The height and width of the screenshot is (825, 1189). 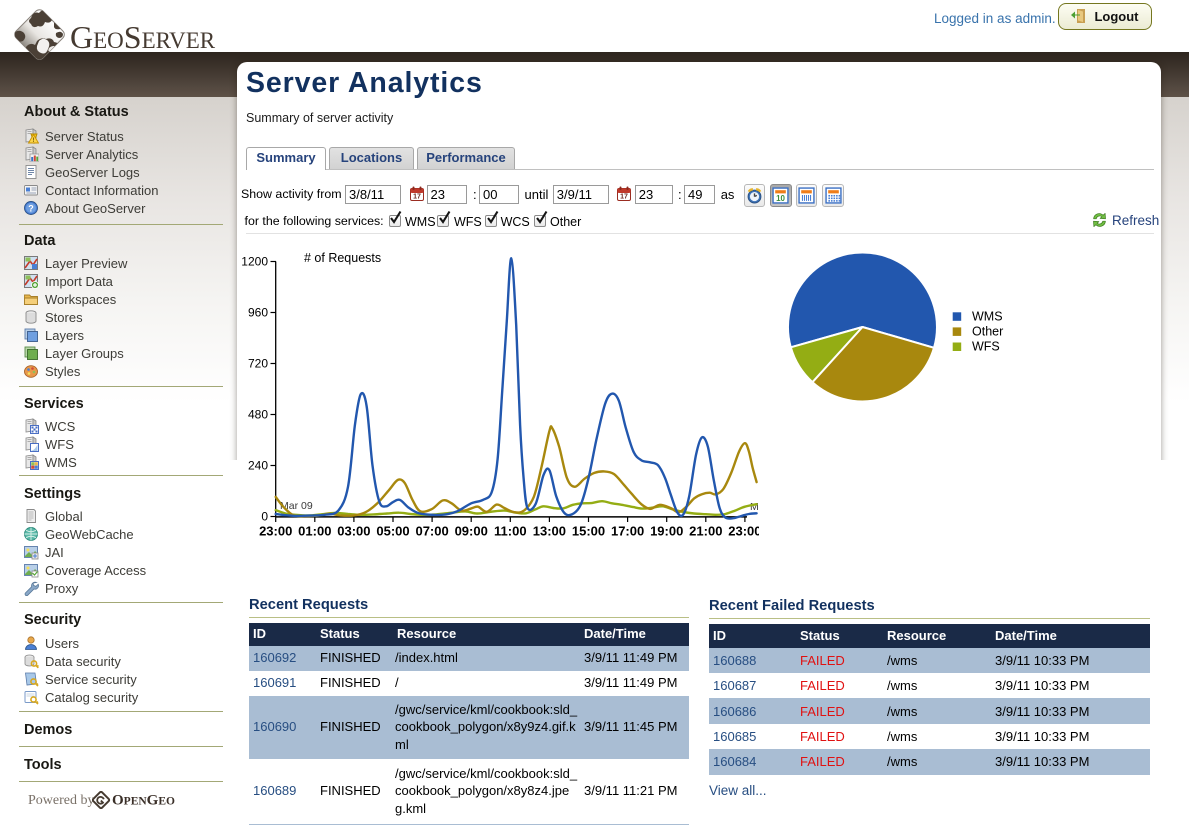 I want to click on svg-text: 09:00, so click(x=471, y=531).